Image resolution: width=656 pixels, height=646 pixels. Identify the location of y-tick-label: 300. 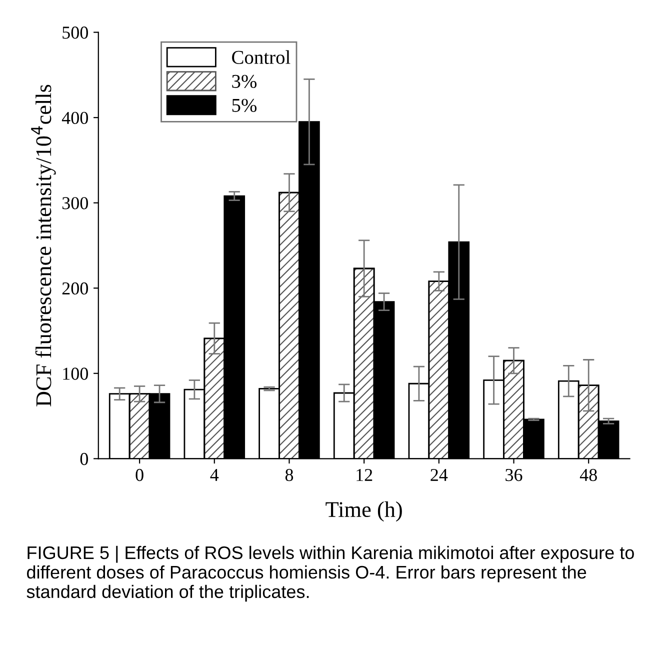
(75, 203).